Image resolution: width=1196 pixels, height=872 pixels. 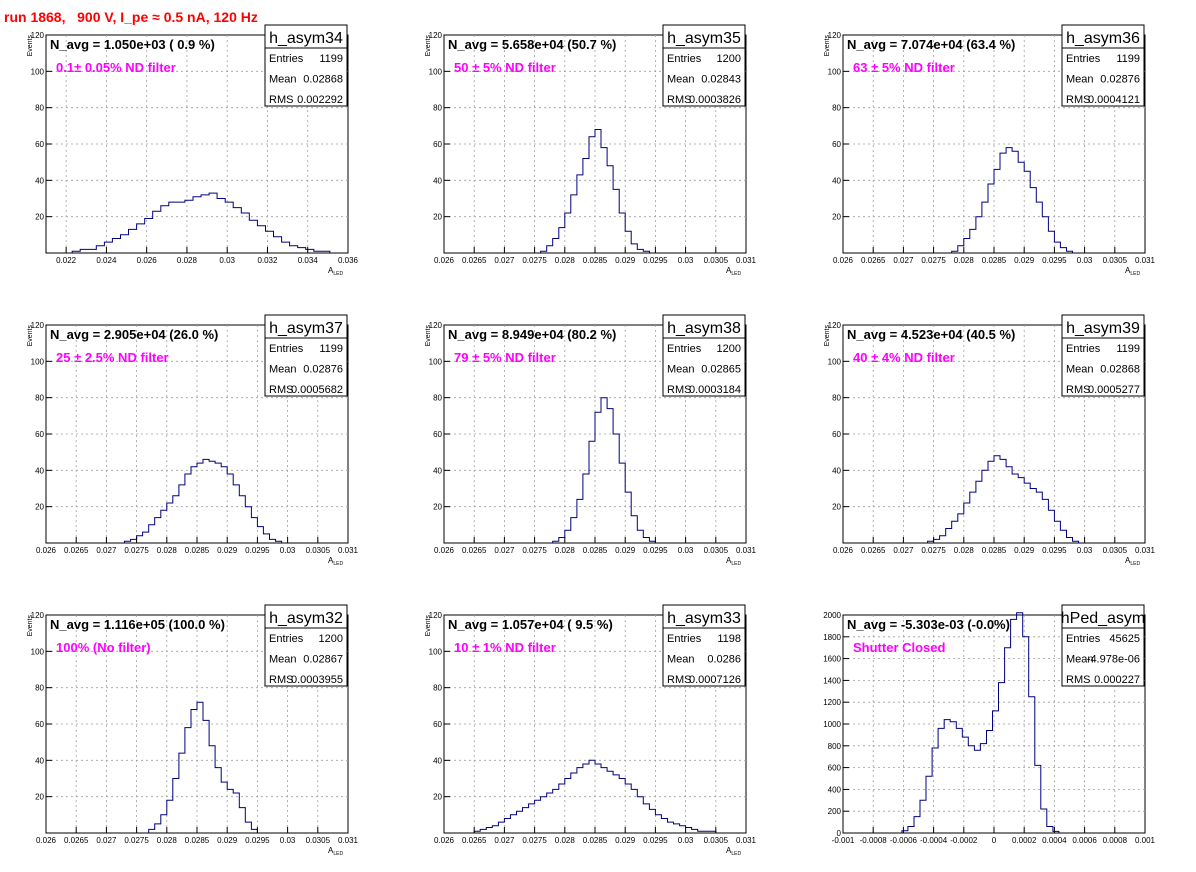 What do you see at coordinates (306, 618) in the screenshot?
I see `histogram-name: h_asym32` at bounding box center [306, 618].